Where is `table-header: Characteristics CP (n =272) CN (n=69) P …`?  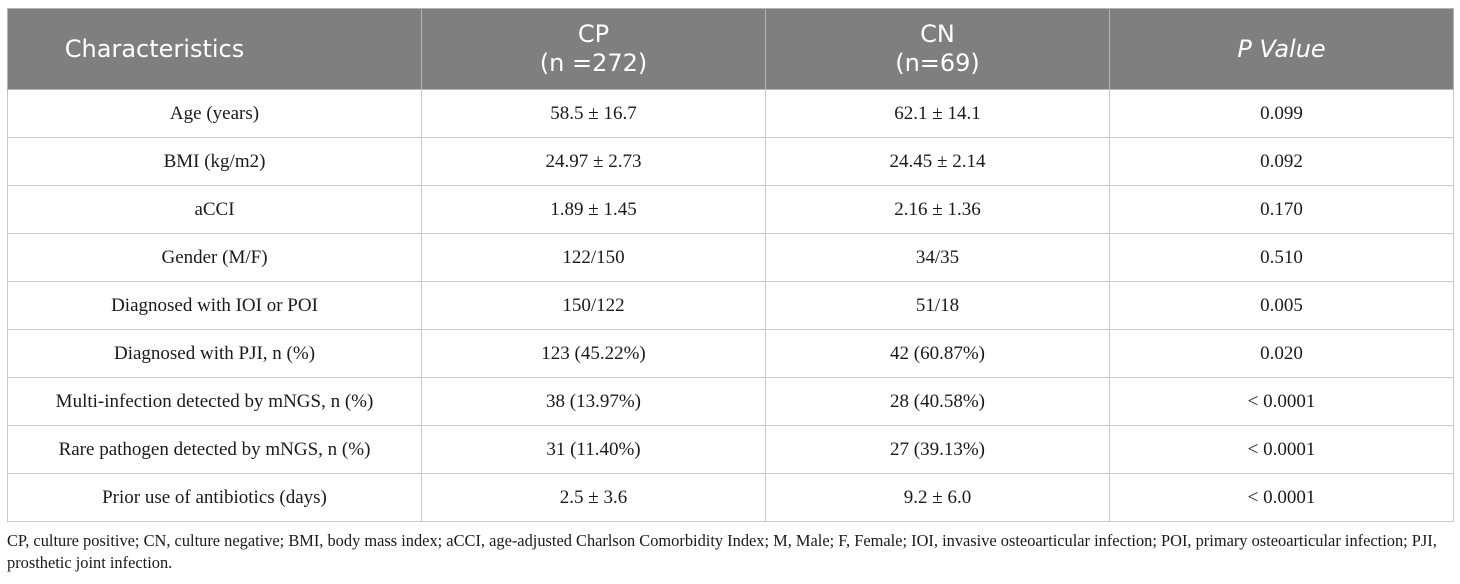 table-header: Characteristics CP (n =272) CN (n=69) P … is located at coordinates (730, 49).